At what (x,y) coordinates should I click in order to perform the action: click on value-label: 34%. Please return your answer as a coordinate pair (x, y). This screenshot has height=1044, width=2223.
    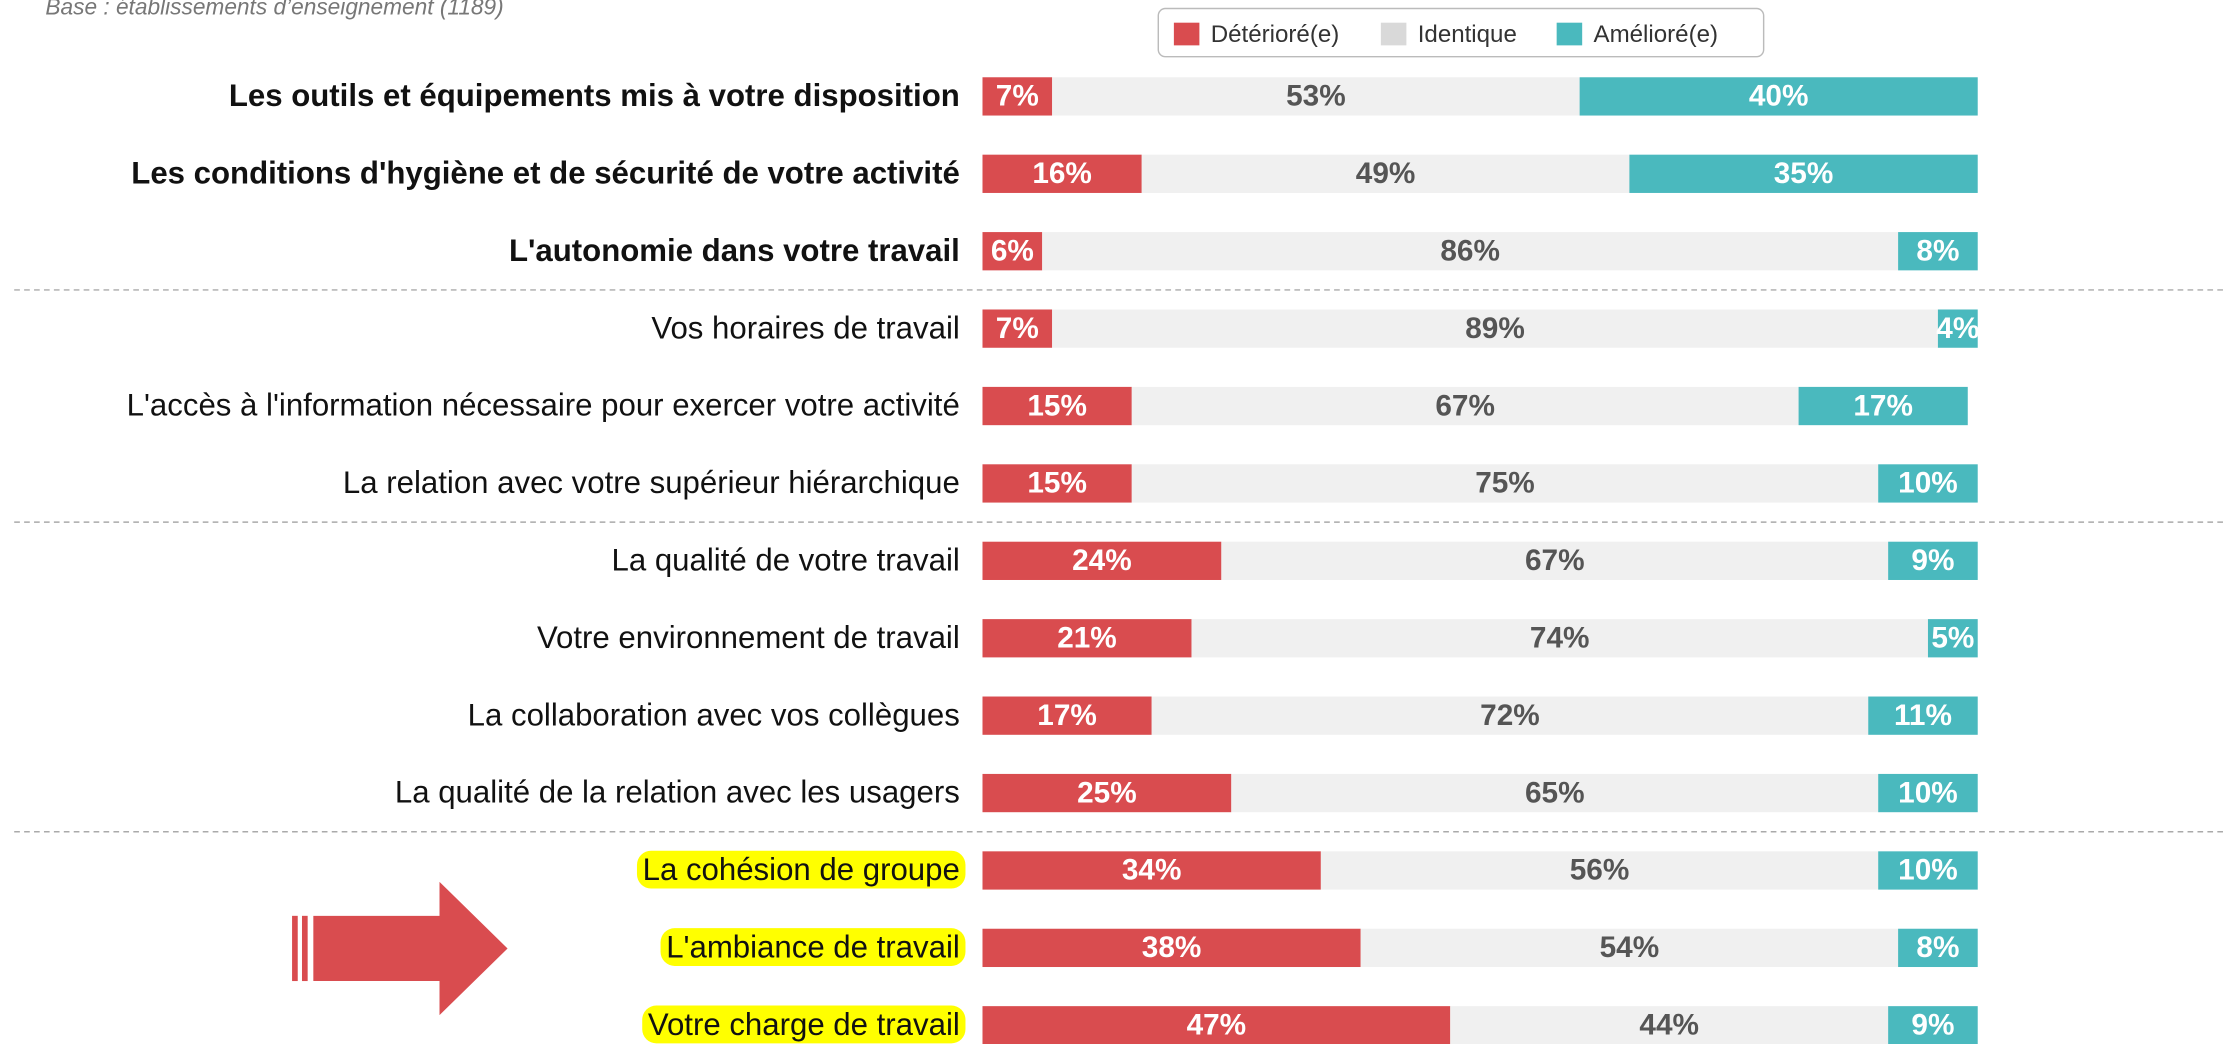
    Looking at the image, I should click on (1152, 870).